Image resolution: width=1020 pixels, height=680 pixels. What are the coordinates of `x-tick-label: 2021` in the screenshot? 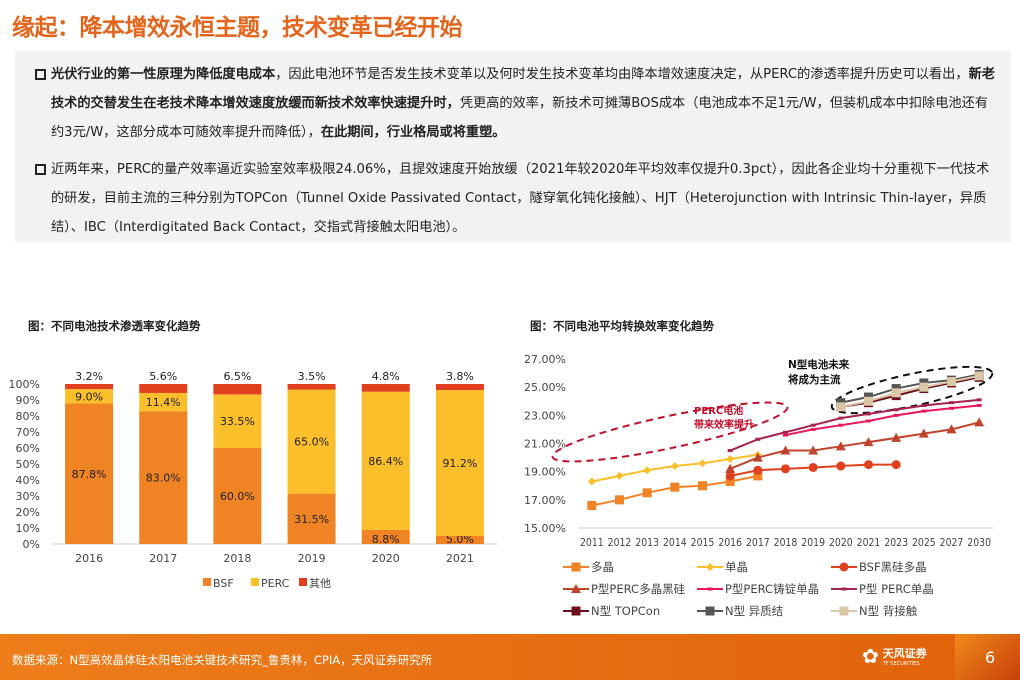 It's located at (869, 542).